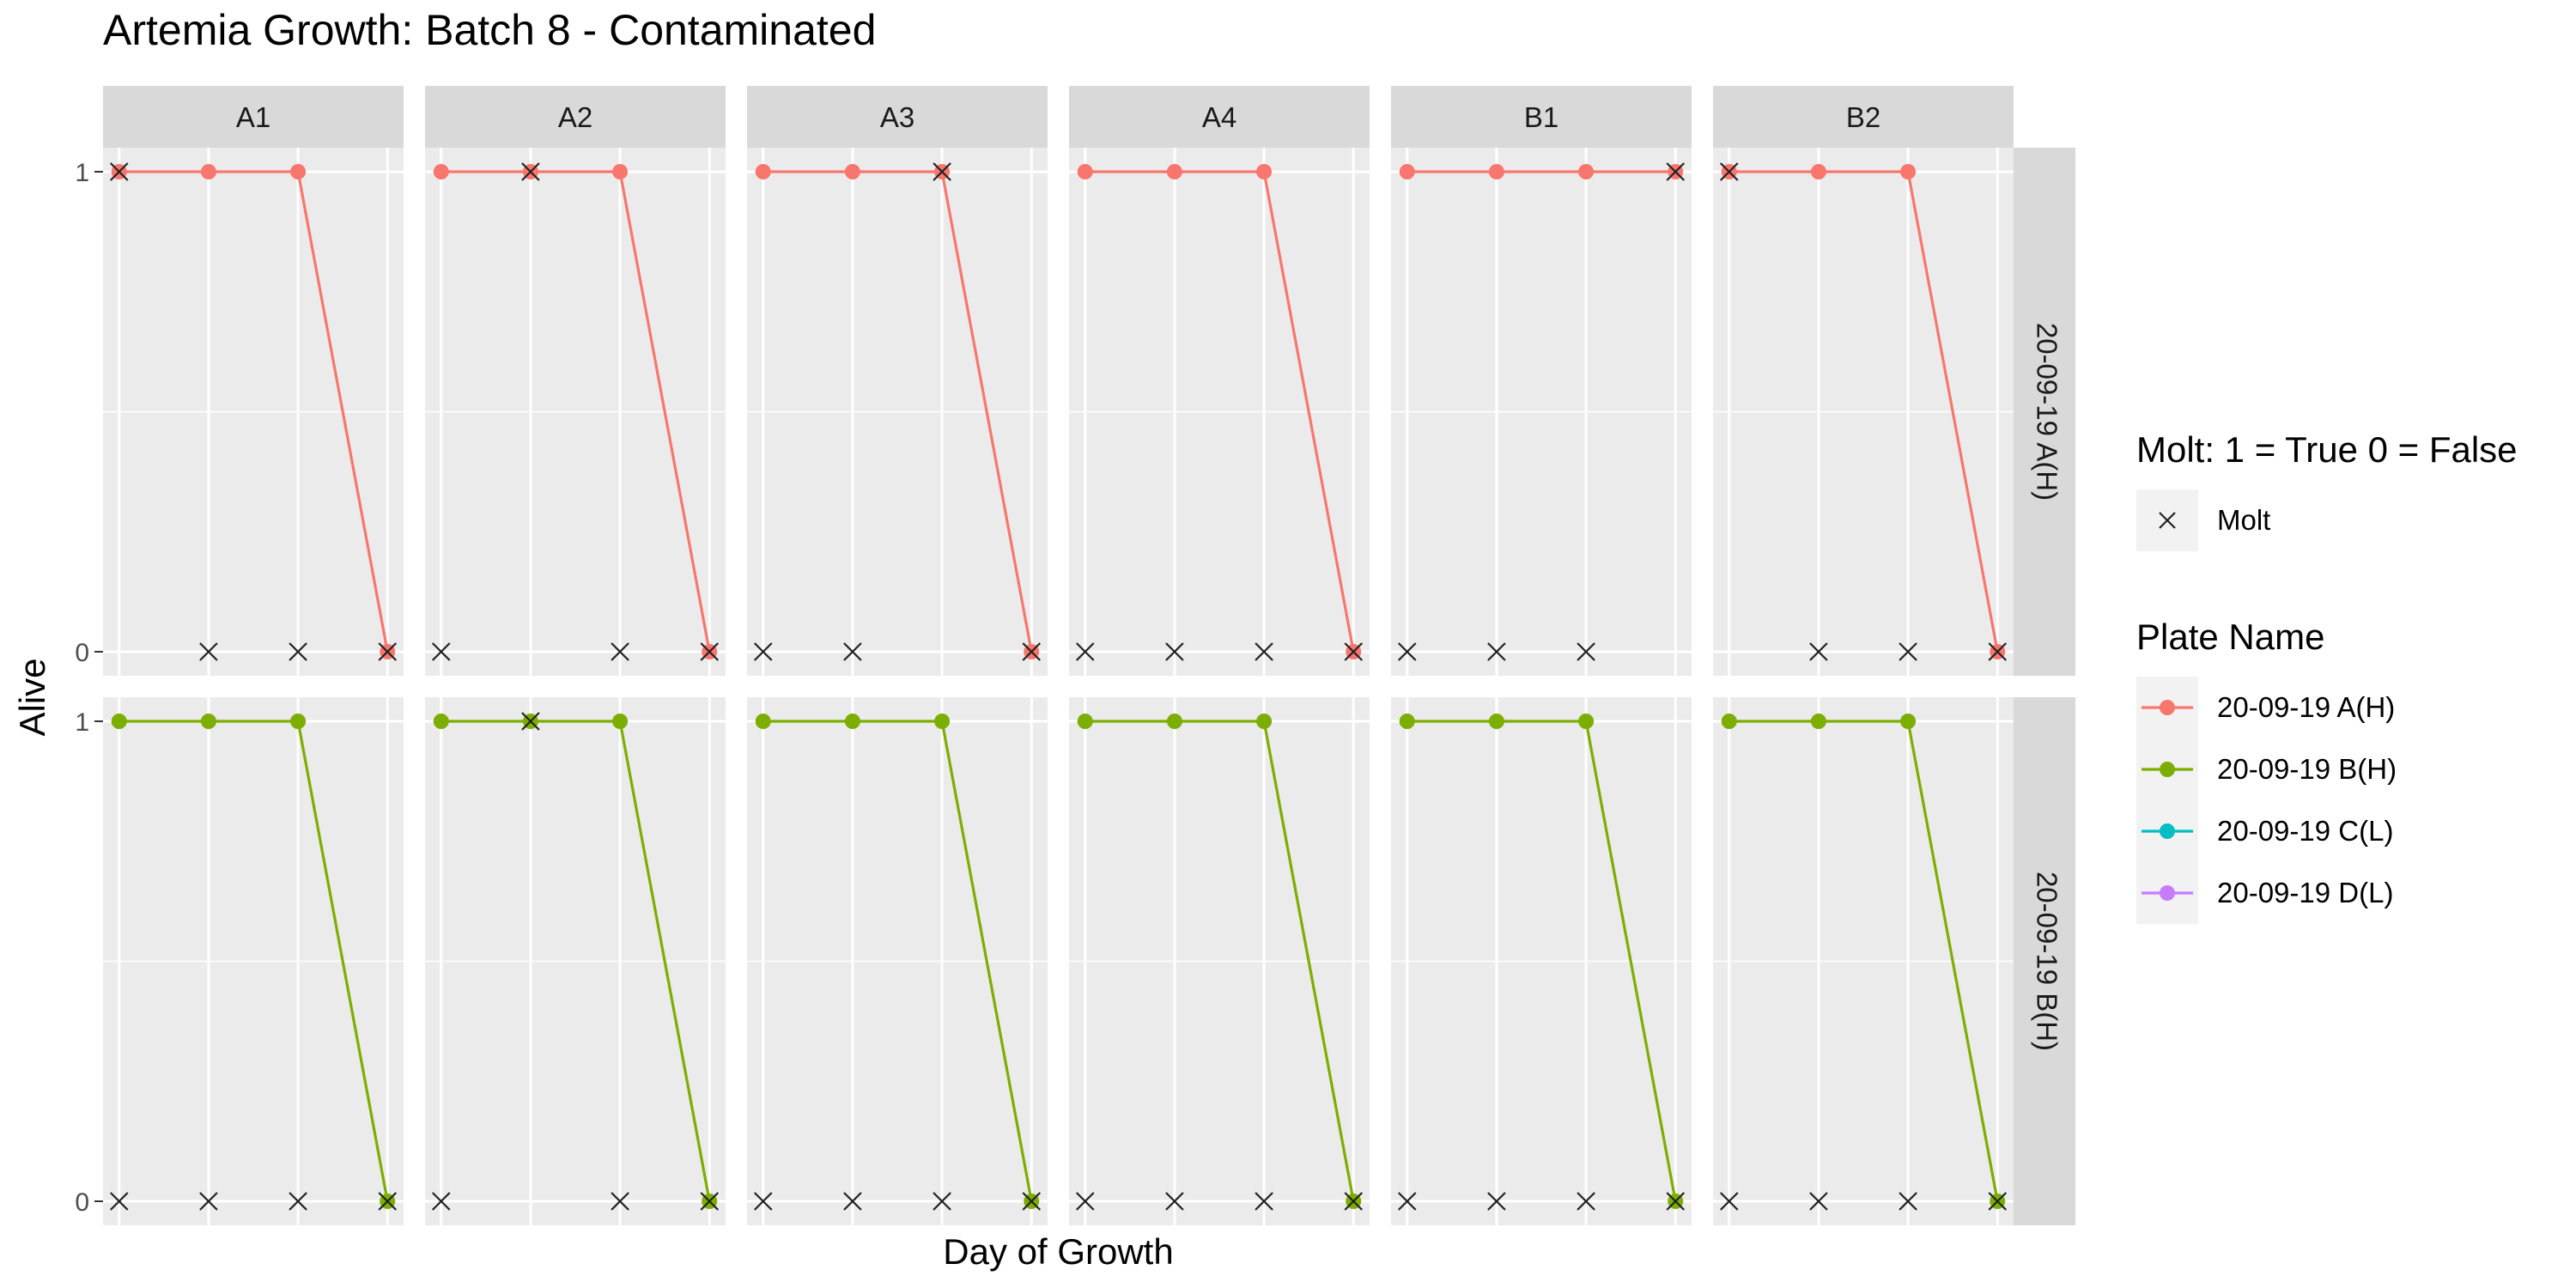 The height and width of the screenshot is (1288, 2576). I want to click on y-tick-label: 1, so click(82, 173).